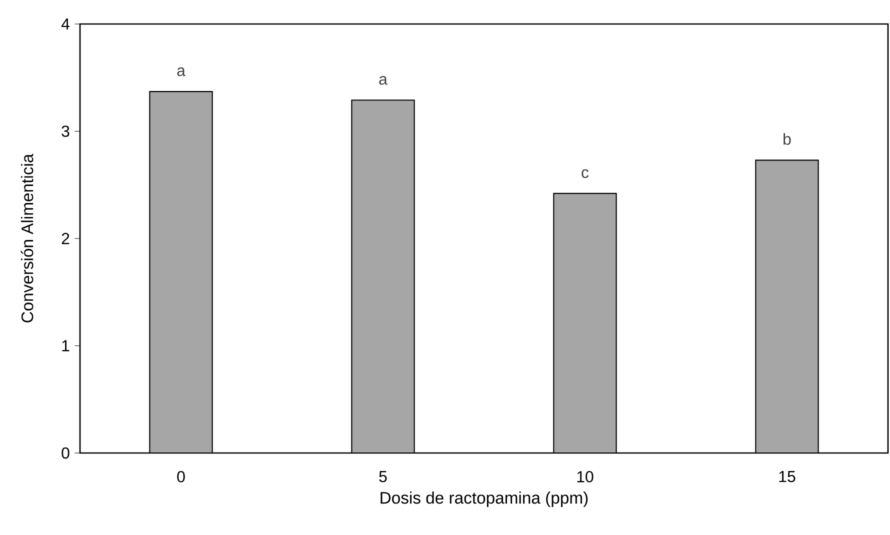 This screenshot has height=535, width=890. What do you see at coordinates (65, 24) in the screenshot?
I see `y-tick-label: 4` at bounding box center [65, 24].